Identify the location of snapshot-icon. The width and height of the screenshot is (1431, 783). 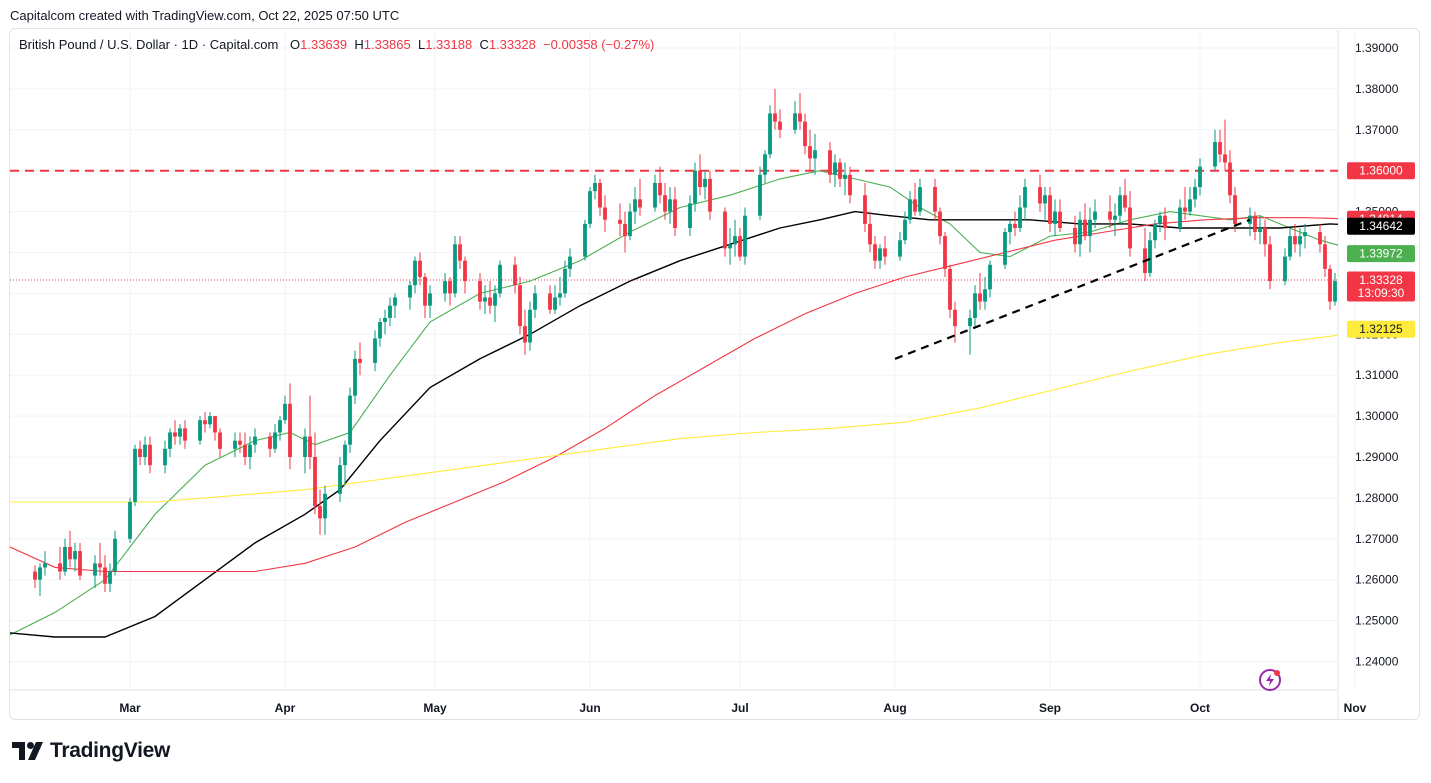
(1270, 680).